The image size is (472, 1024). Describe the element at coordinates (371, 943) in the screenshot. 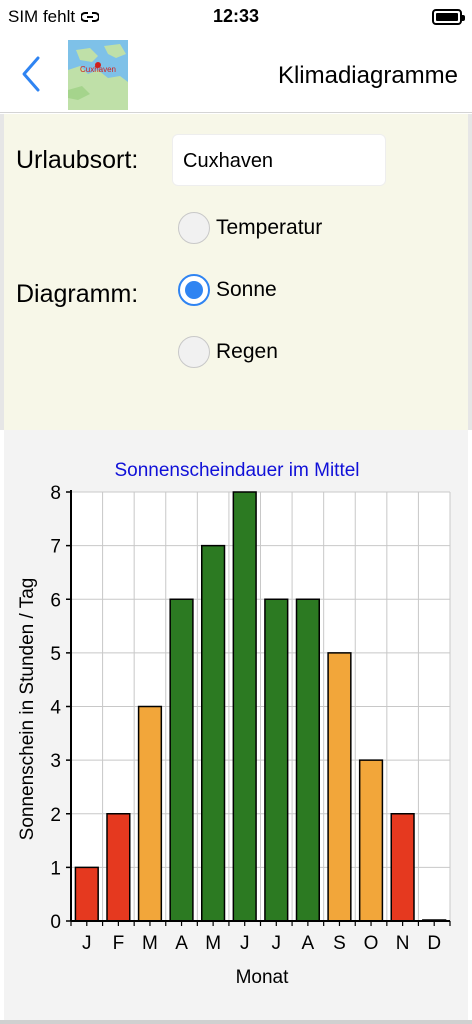

I see `chart-x-tick-label: O` at that location.